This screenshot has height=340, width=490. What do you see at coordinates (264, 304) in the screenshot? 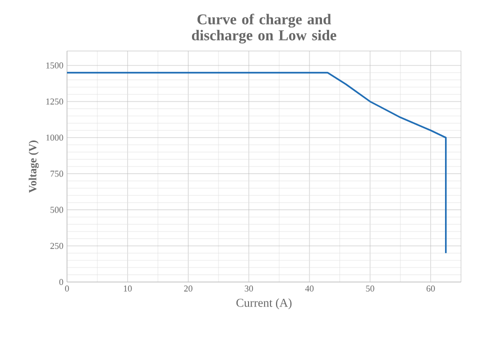
I see `x-axis-title: Current (A)` at bounding box center [264, 304].